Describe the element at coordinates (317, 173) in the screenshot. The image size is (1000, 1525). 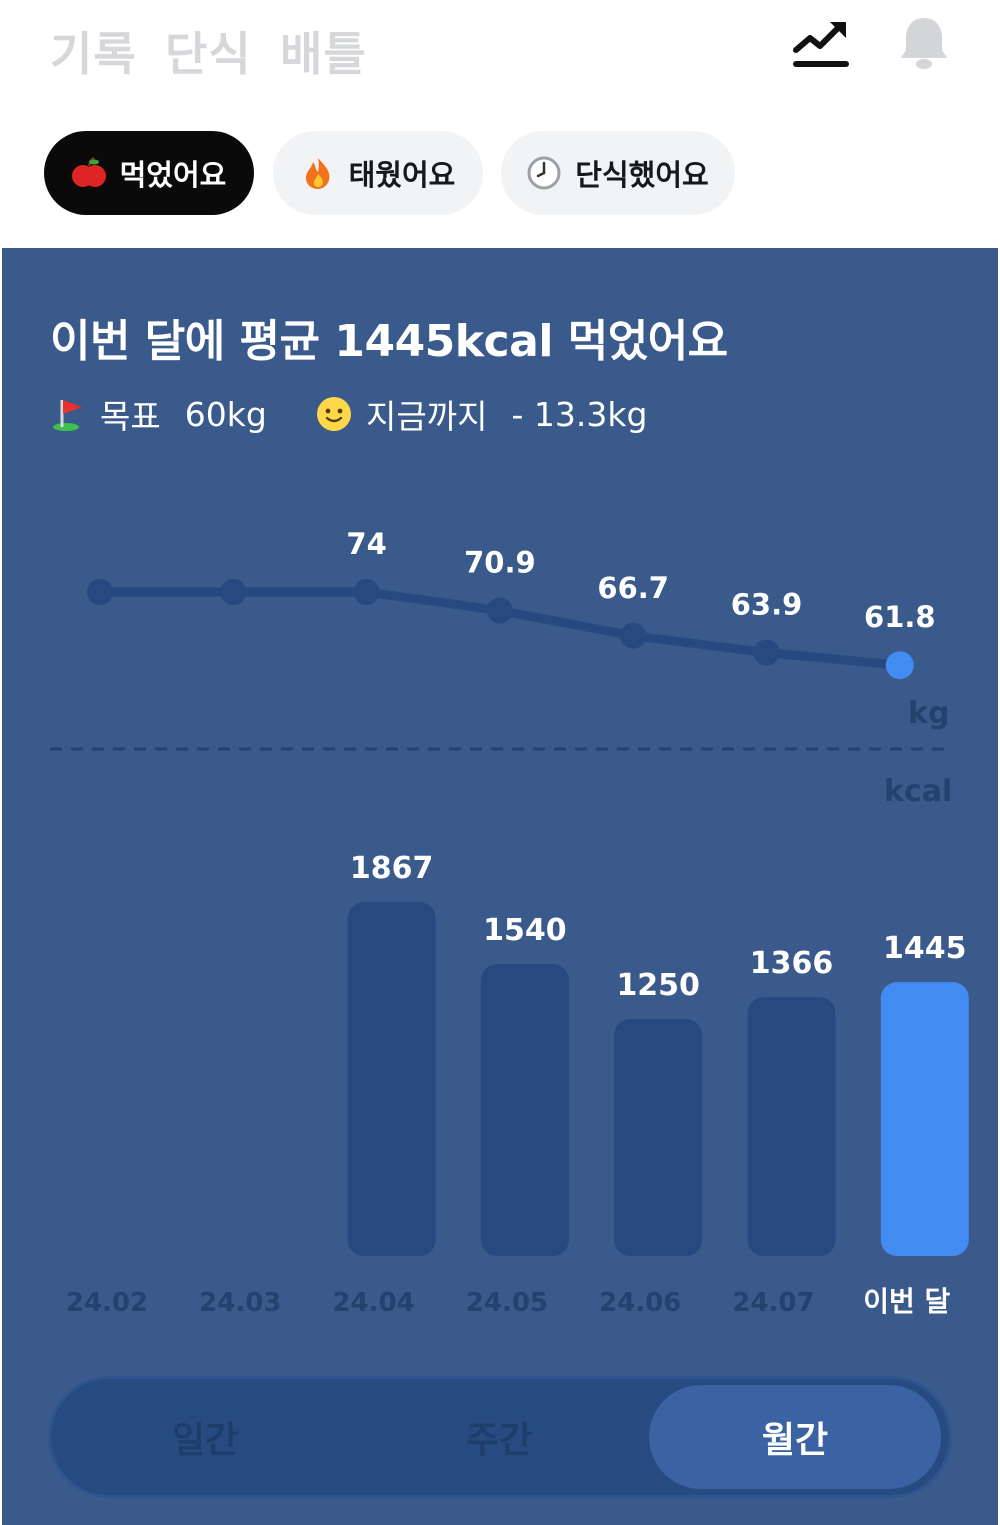
I see `fire-icon` at that location.